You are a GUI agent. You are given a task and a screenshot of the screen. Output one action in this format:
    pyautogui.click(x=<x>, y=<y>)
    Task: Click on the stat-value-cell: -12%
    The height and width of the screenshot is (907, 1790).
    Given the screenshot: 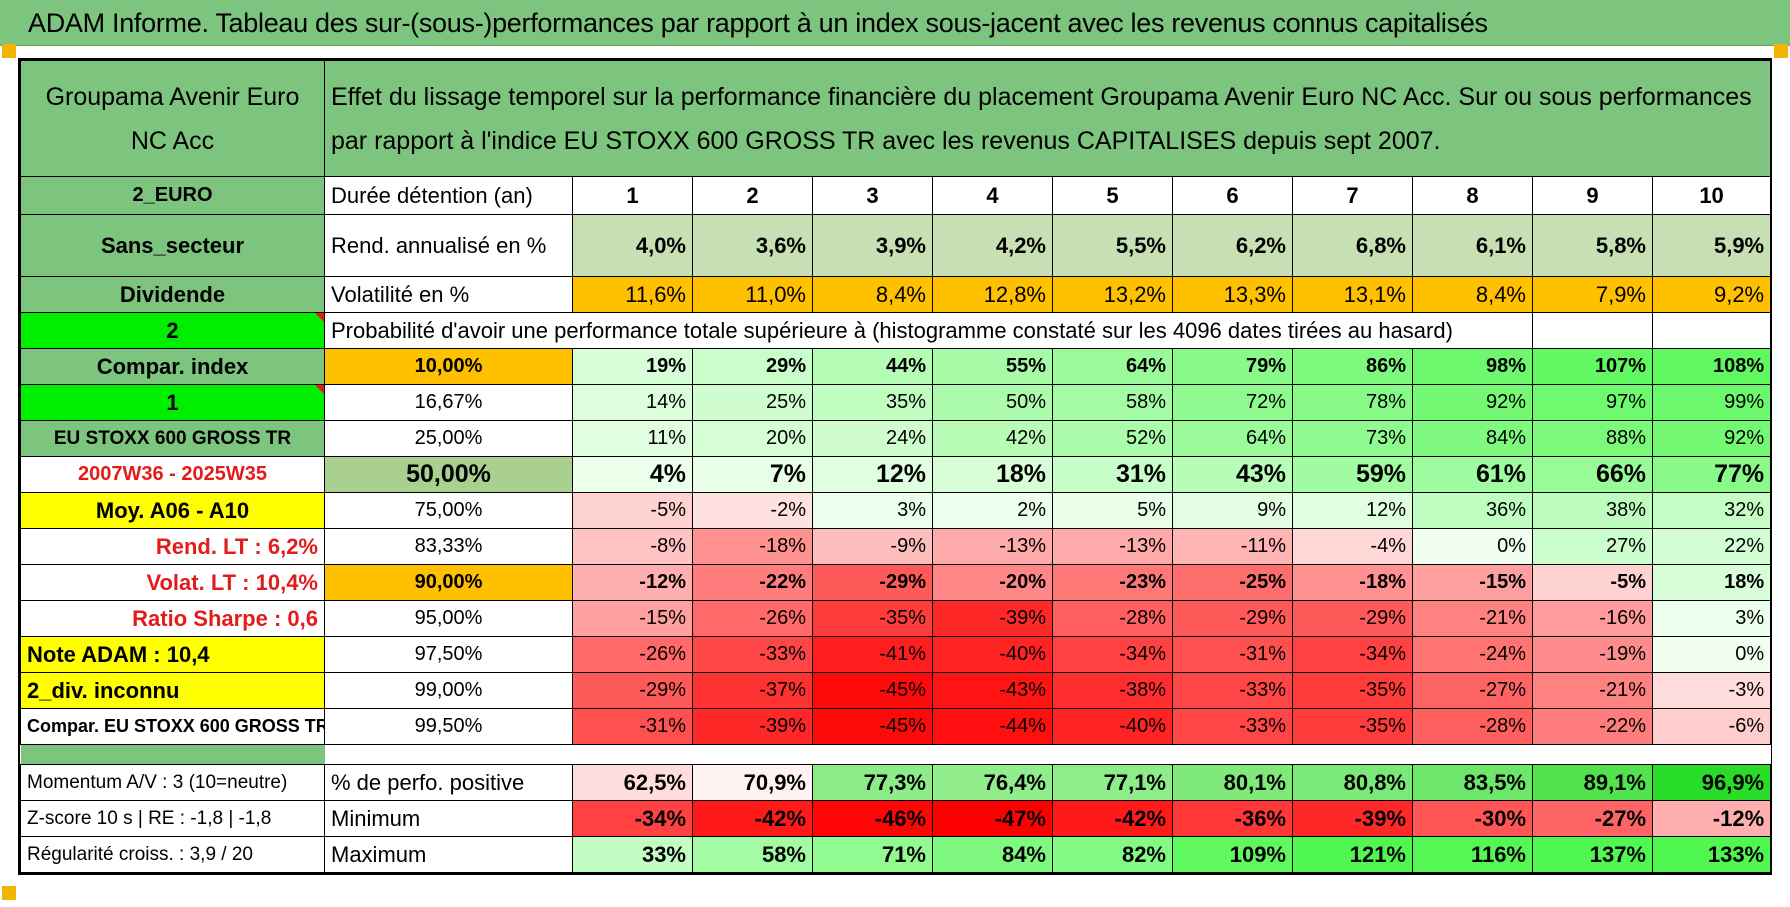 What is the action you would take?
    pyautogui.click(x=1711, y=818)
    